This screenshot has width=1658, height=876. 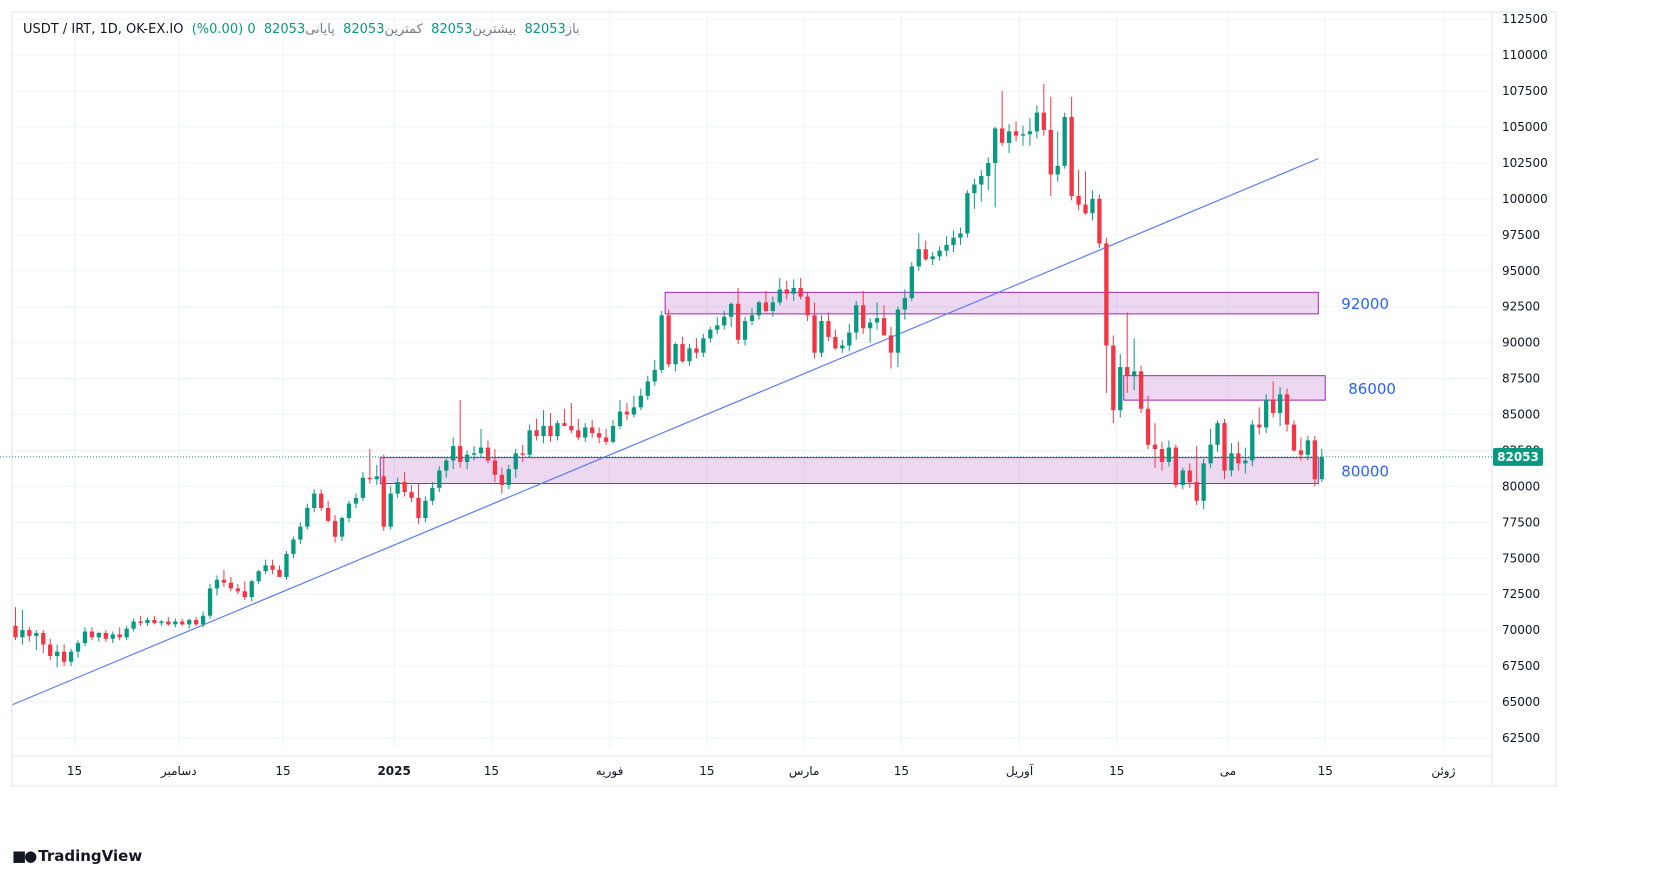 I want to click on price-tick-label: 112500, so click(x=1525, y=19).